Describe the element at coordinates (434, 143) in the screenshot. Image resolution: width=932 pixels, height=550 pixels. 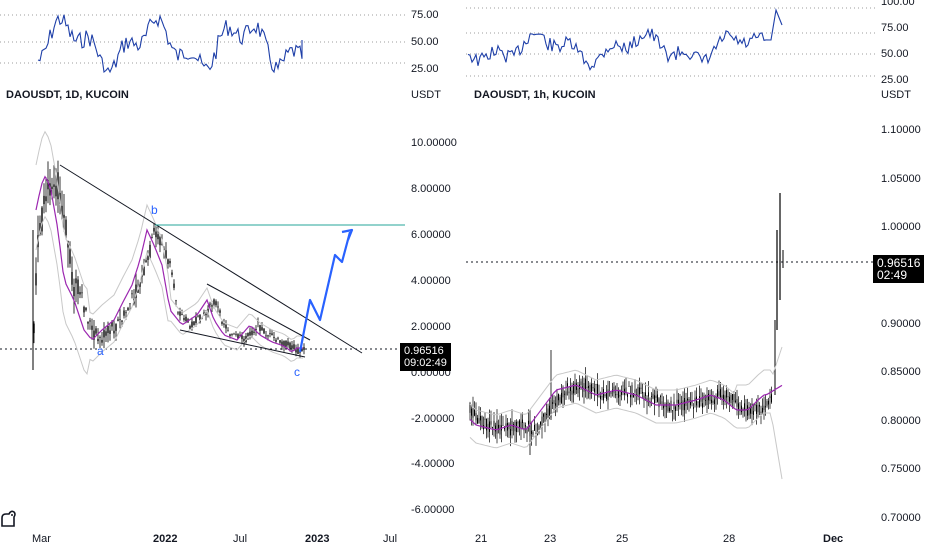
I see `left-price-label: 10.00000` at that location.